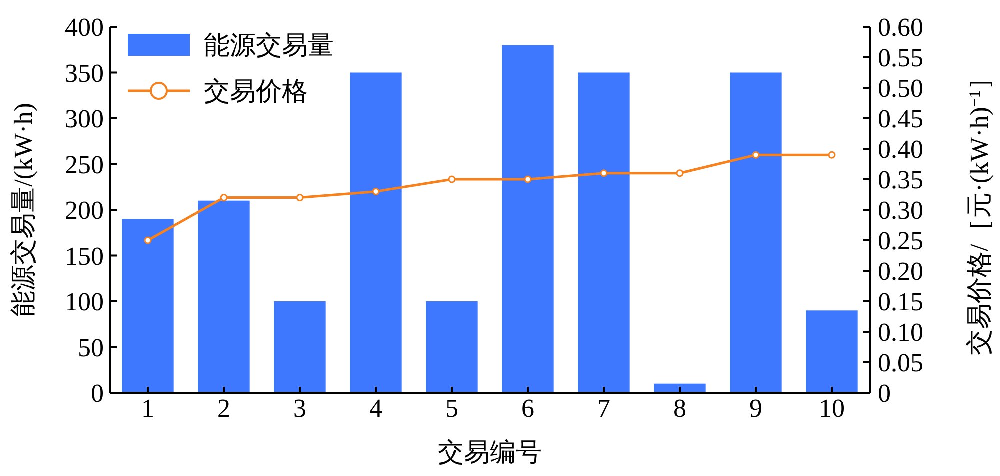 The image size is (1000, 476). Describe the element at coordinates (97, 393) in the screenshot. I see `y-tick-label: 0` at that location.